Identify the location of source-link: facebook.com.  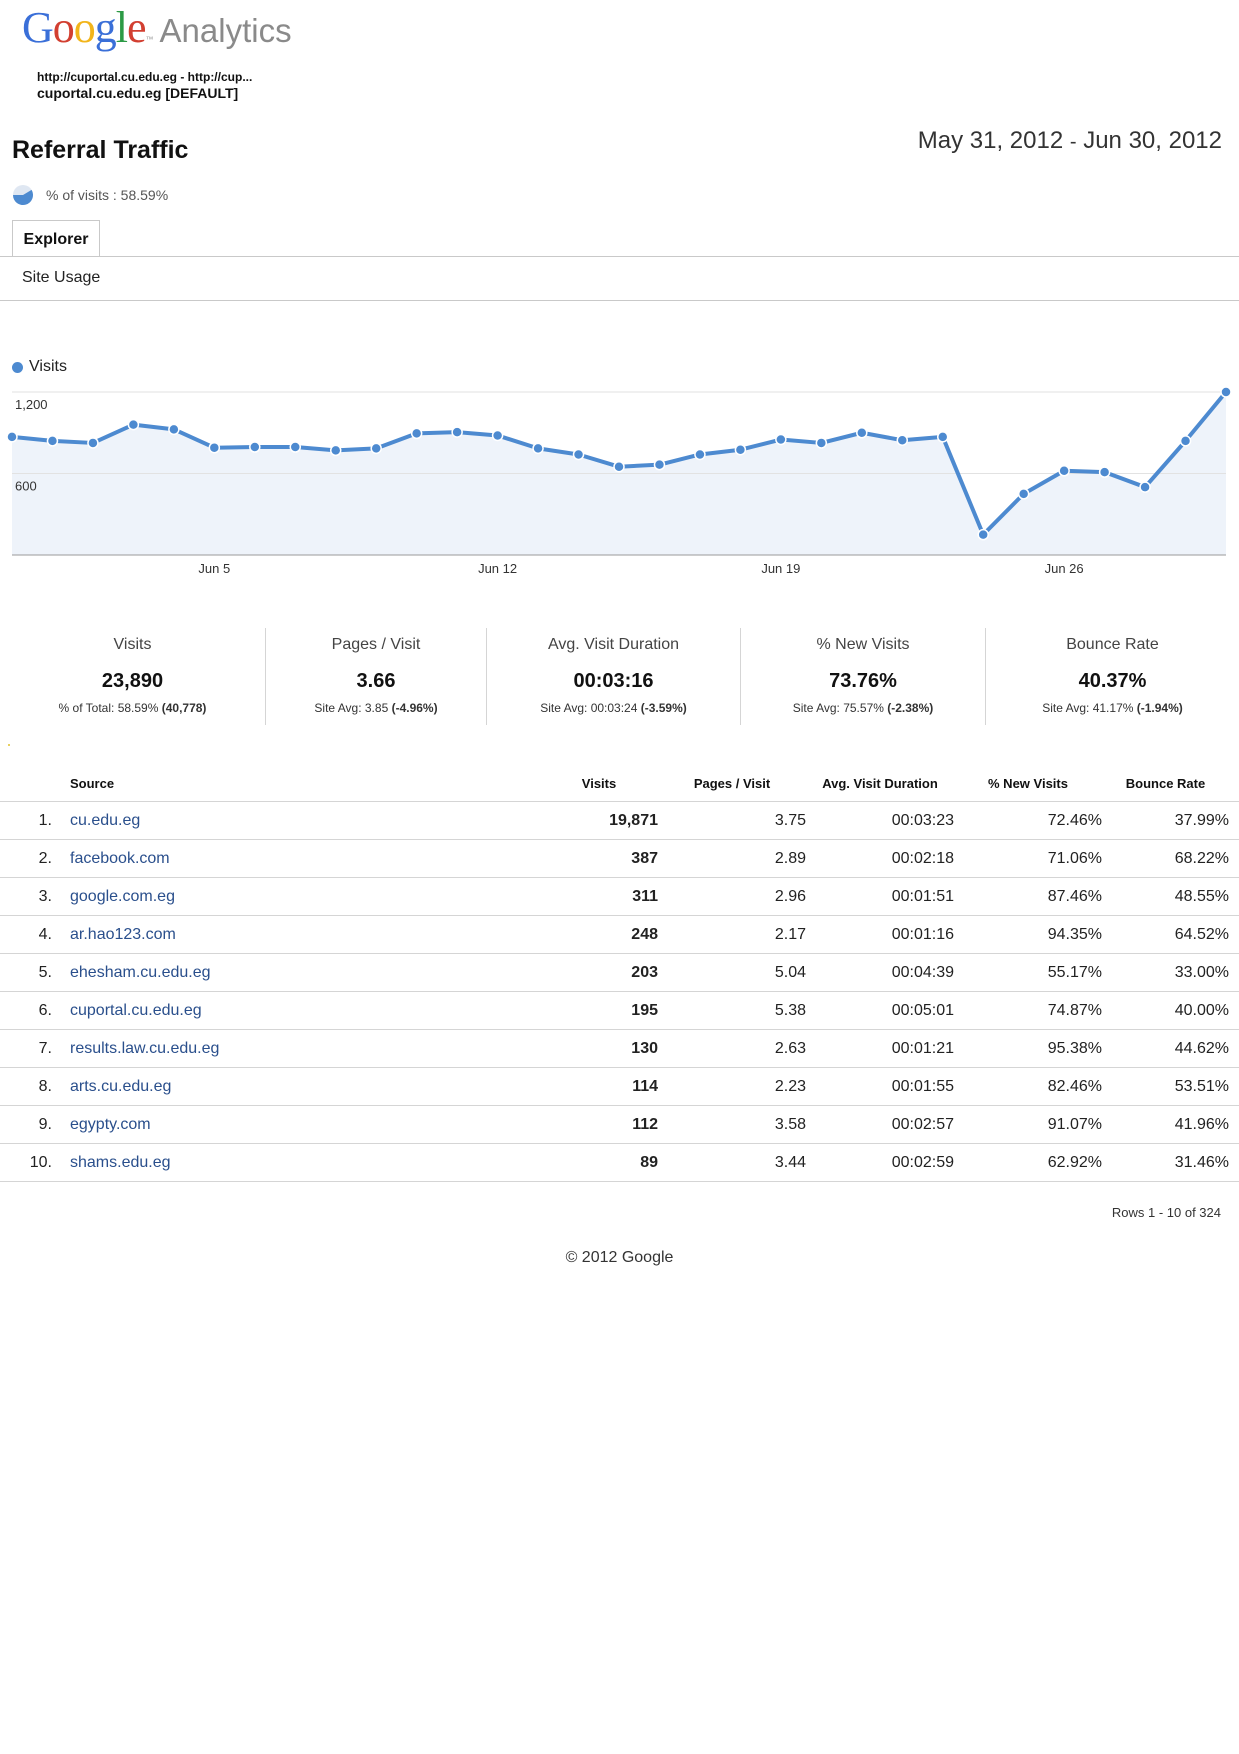
(120, 858).